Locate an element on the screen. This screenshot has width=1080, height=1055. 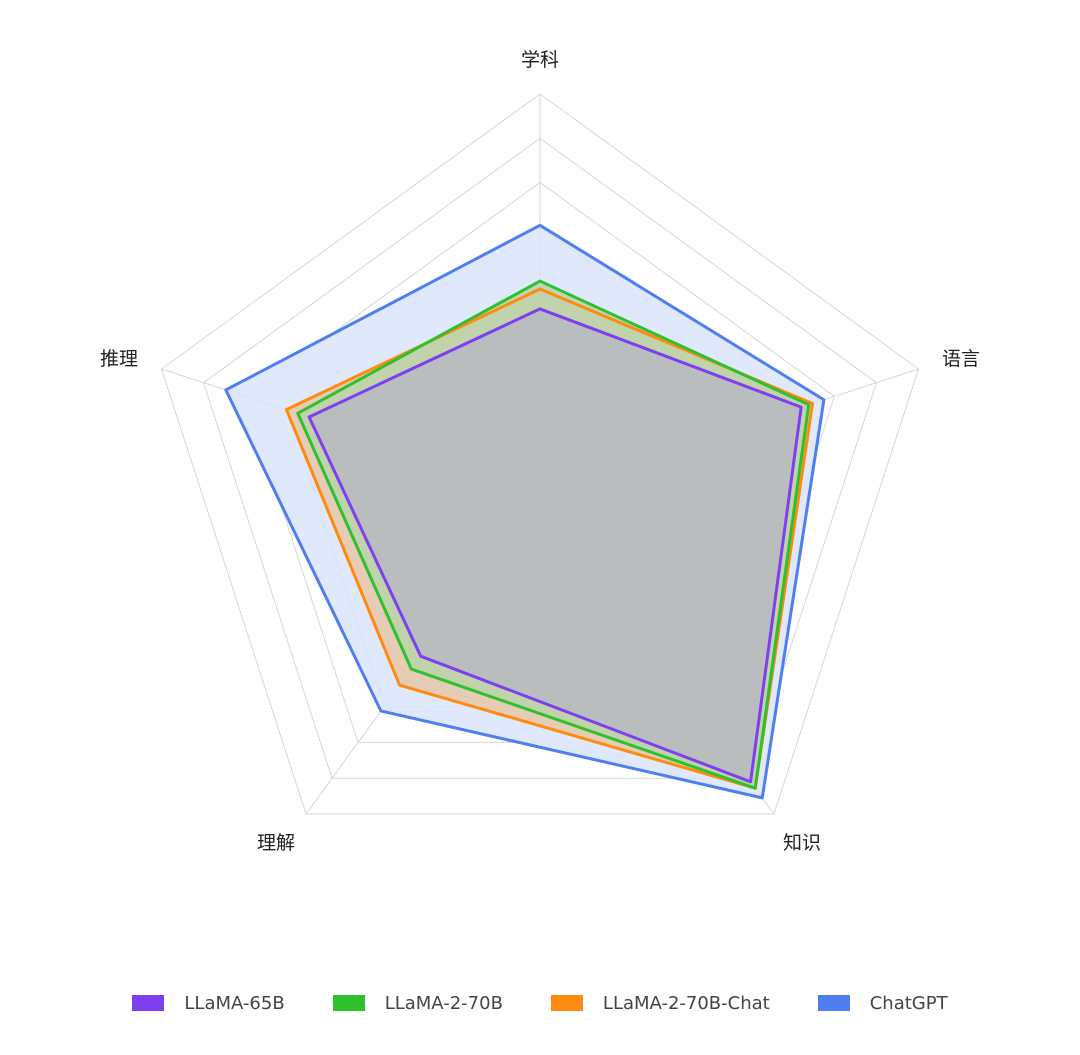
legend-label: LLaMA-2-70B is located at coordinates (443, 1003).